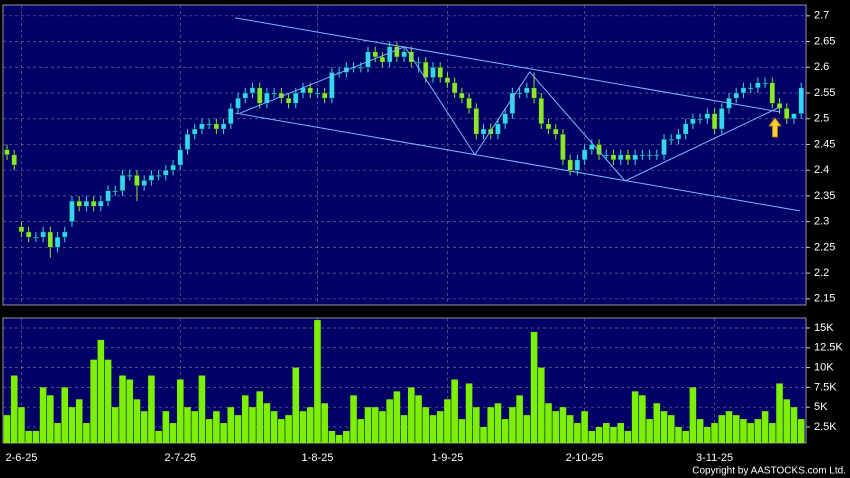 The width and height of the screenshot is (850, 478). What do you see at coordinates (180, 458) in the screenshot?
I see `x-tick-label: 2-7-25` at bounding box center [180, 458].